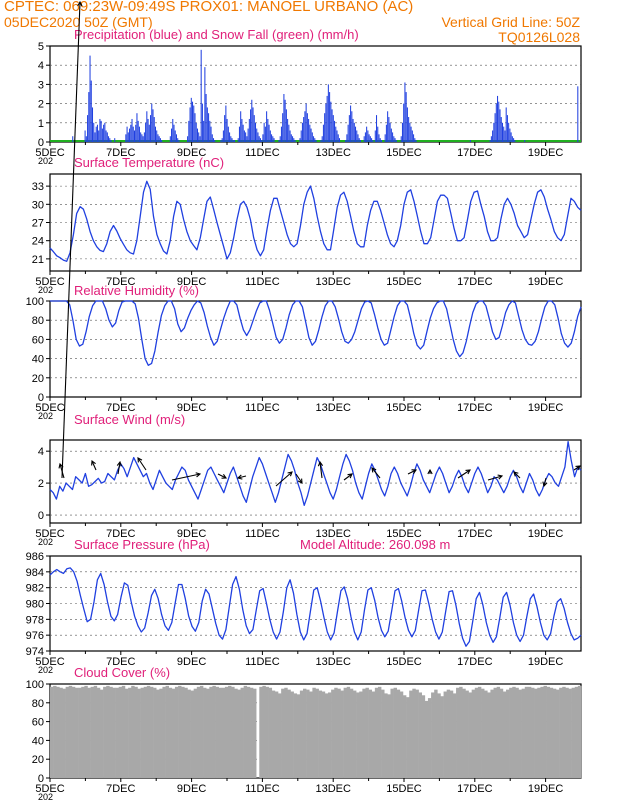 Image resolution: width=618 pixels, height=800 pixels. Describe the element at coordinates (149, 162) in the screenshot. I see `panel-2-title: Surface Temperature (nC)` at that location.